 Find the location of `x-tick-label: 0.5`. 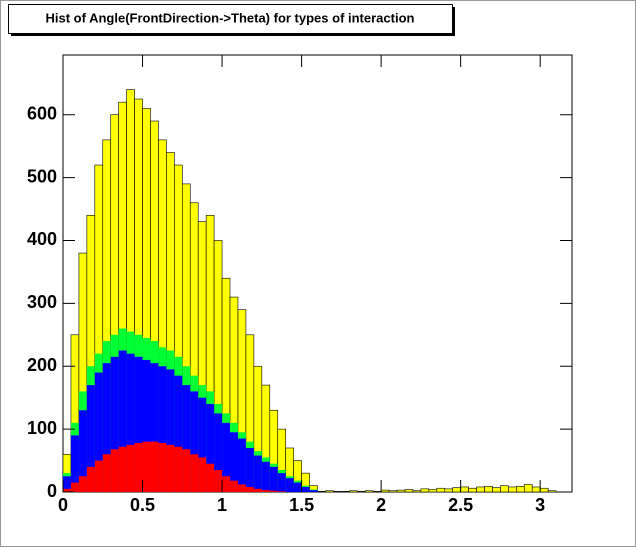

x-tick-label: 0.5 is located at coordinates (142, 505).